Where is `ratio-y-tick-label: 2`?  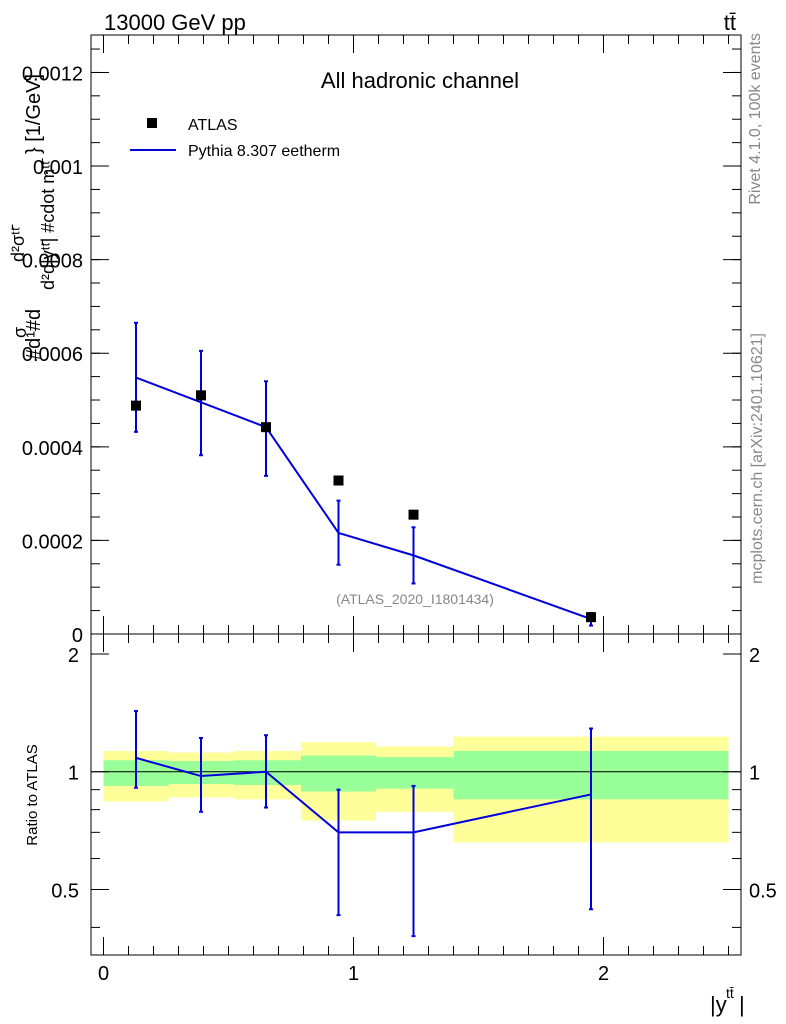
ratio-y-tick-label: 2 is located at coordinates (73, 656).